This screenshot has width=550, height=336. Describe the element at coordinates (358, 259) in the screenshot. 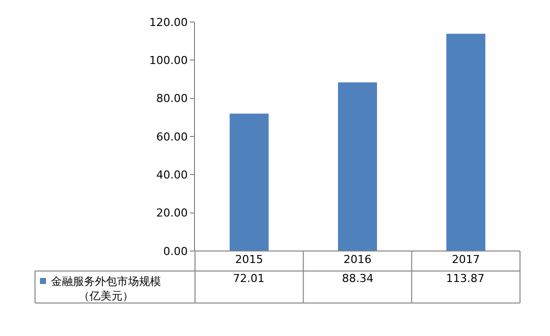

I see `x-tick-label: 2016` at that location.